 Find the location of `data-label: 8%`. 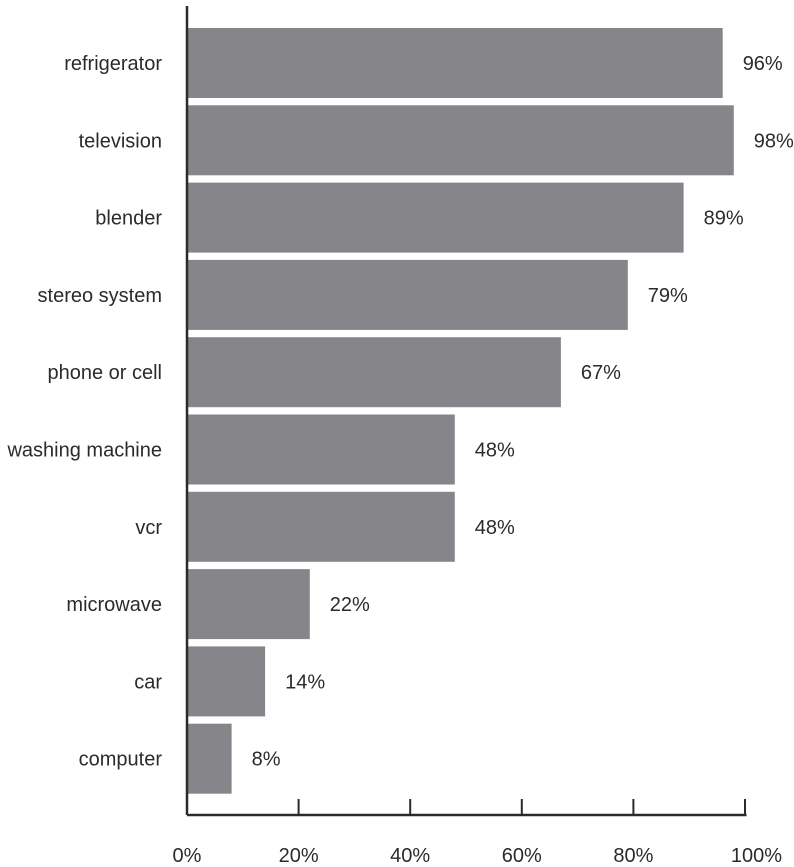

data-label: 8% is located at coordinates (266, 760).